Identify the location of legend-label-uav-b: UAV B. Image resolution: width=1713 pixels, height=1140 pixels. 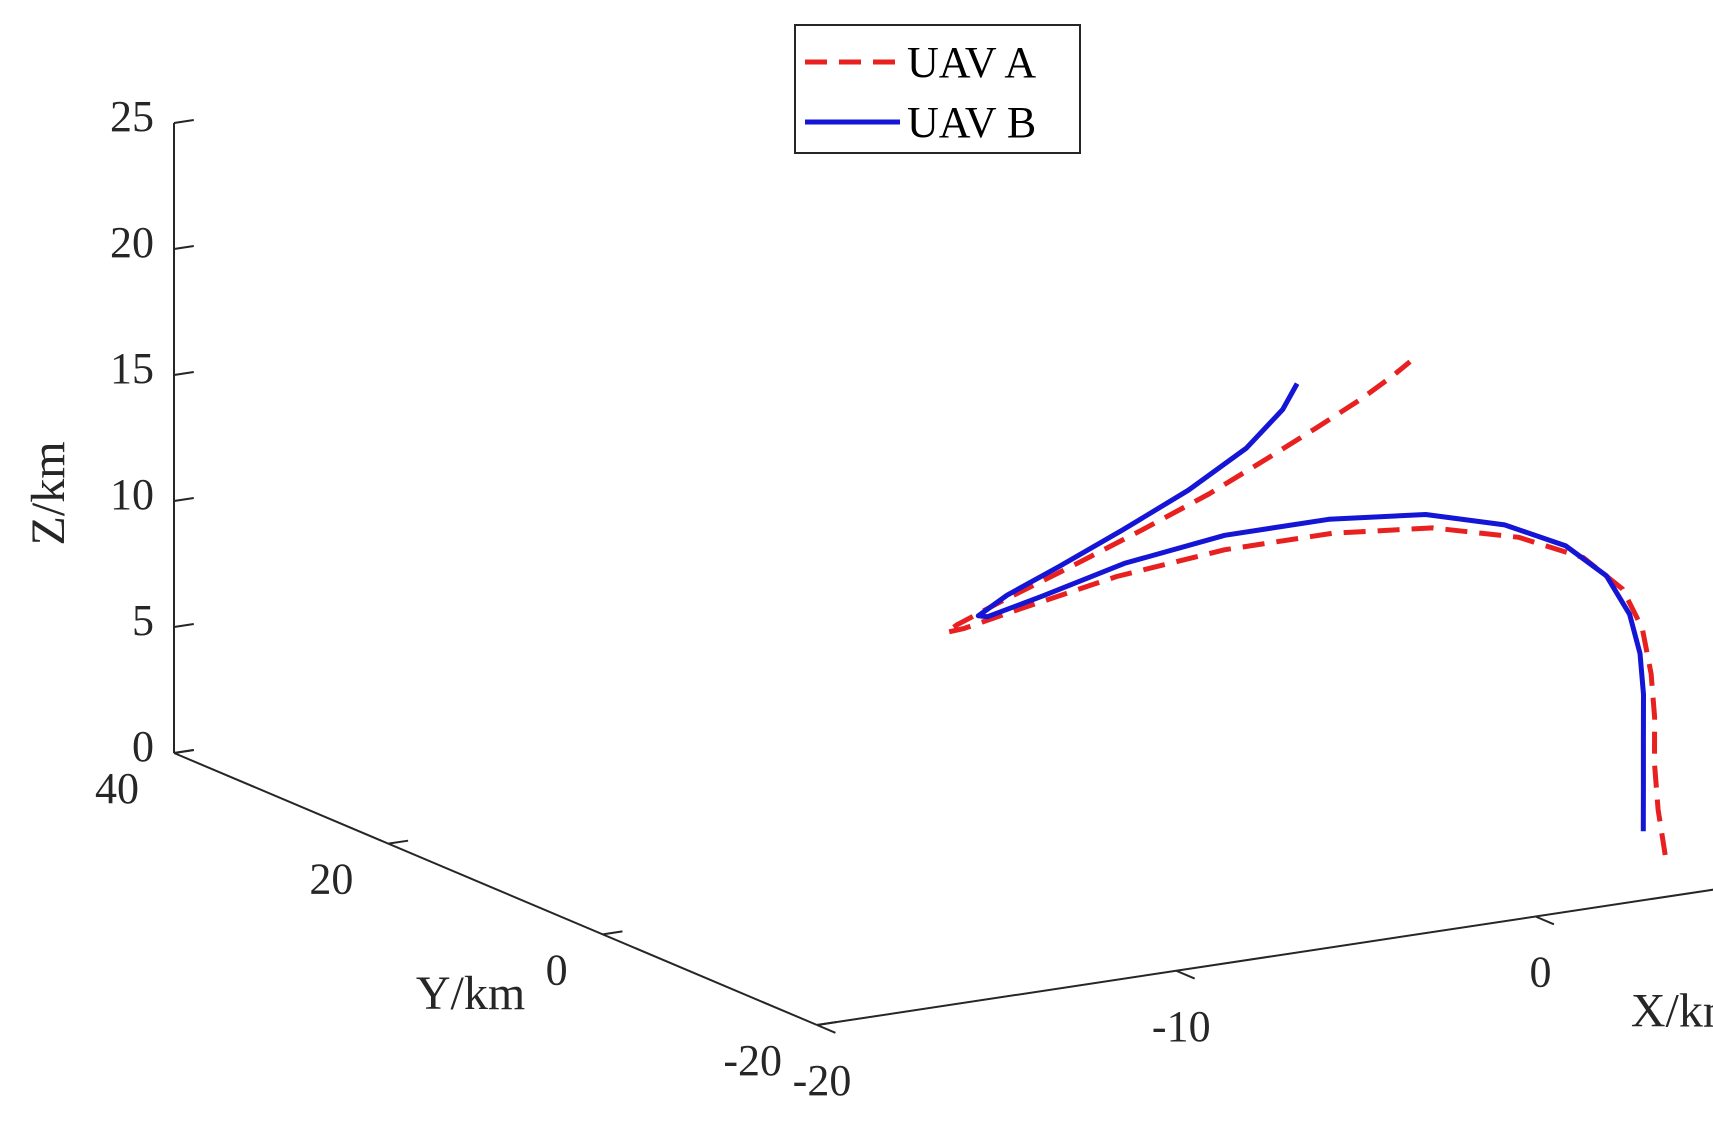
(971, 122).